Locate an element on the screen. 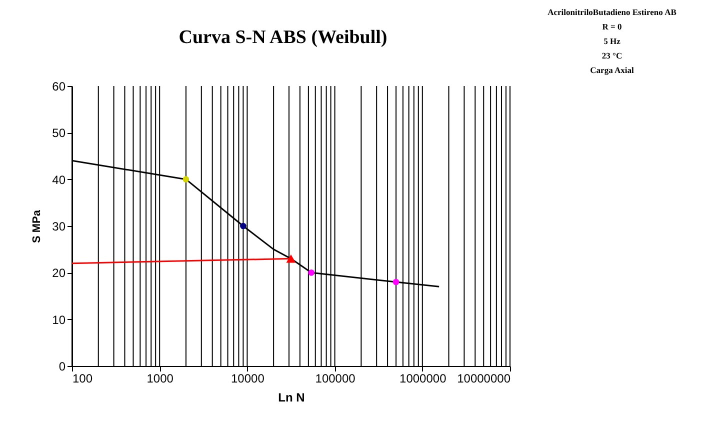 This screenshot has width=711, height=437. text: Carga Axial is located at coordinates (612, 70).